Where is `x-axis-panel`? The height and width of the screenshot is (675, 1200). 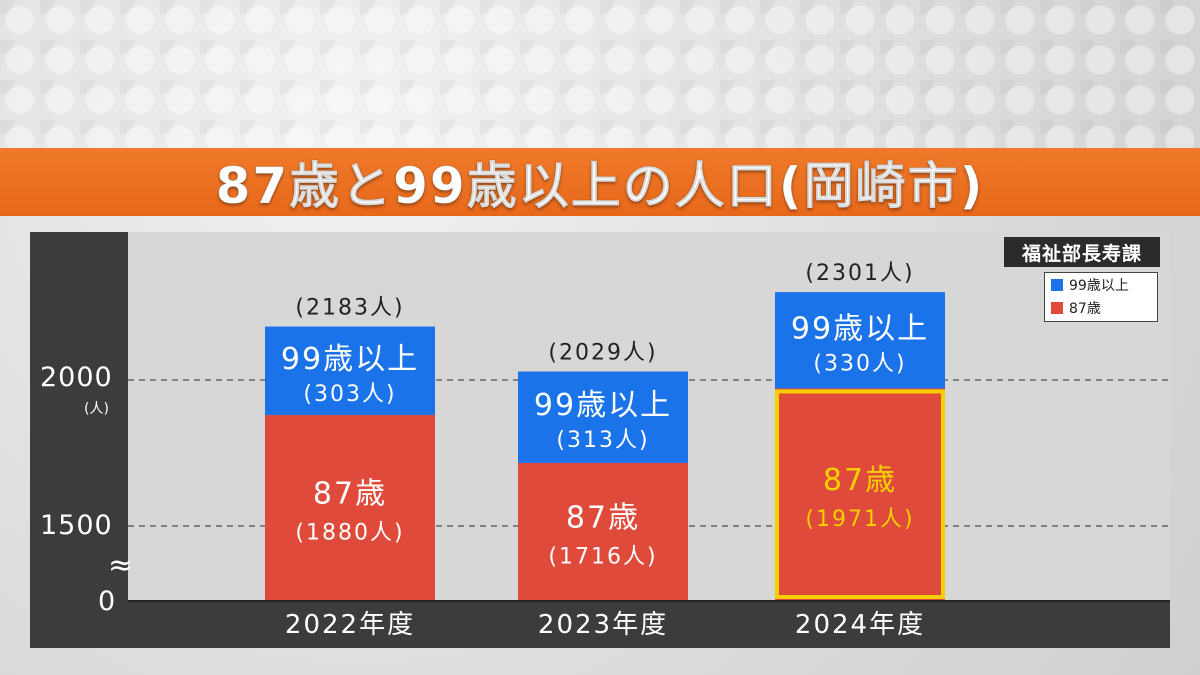 x-axis-panel is located at coordinates (600, 625).